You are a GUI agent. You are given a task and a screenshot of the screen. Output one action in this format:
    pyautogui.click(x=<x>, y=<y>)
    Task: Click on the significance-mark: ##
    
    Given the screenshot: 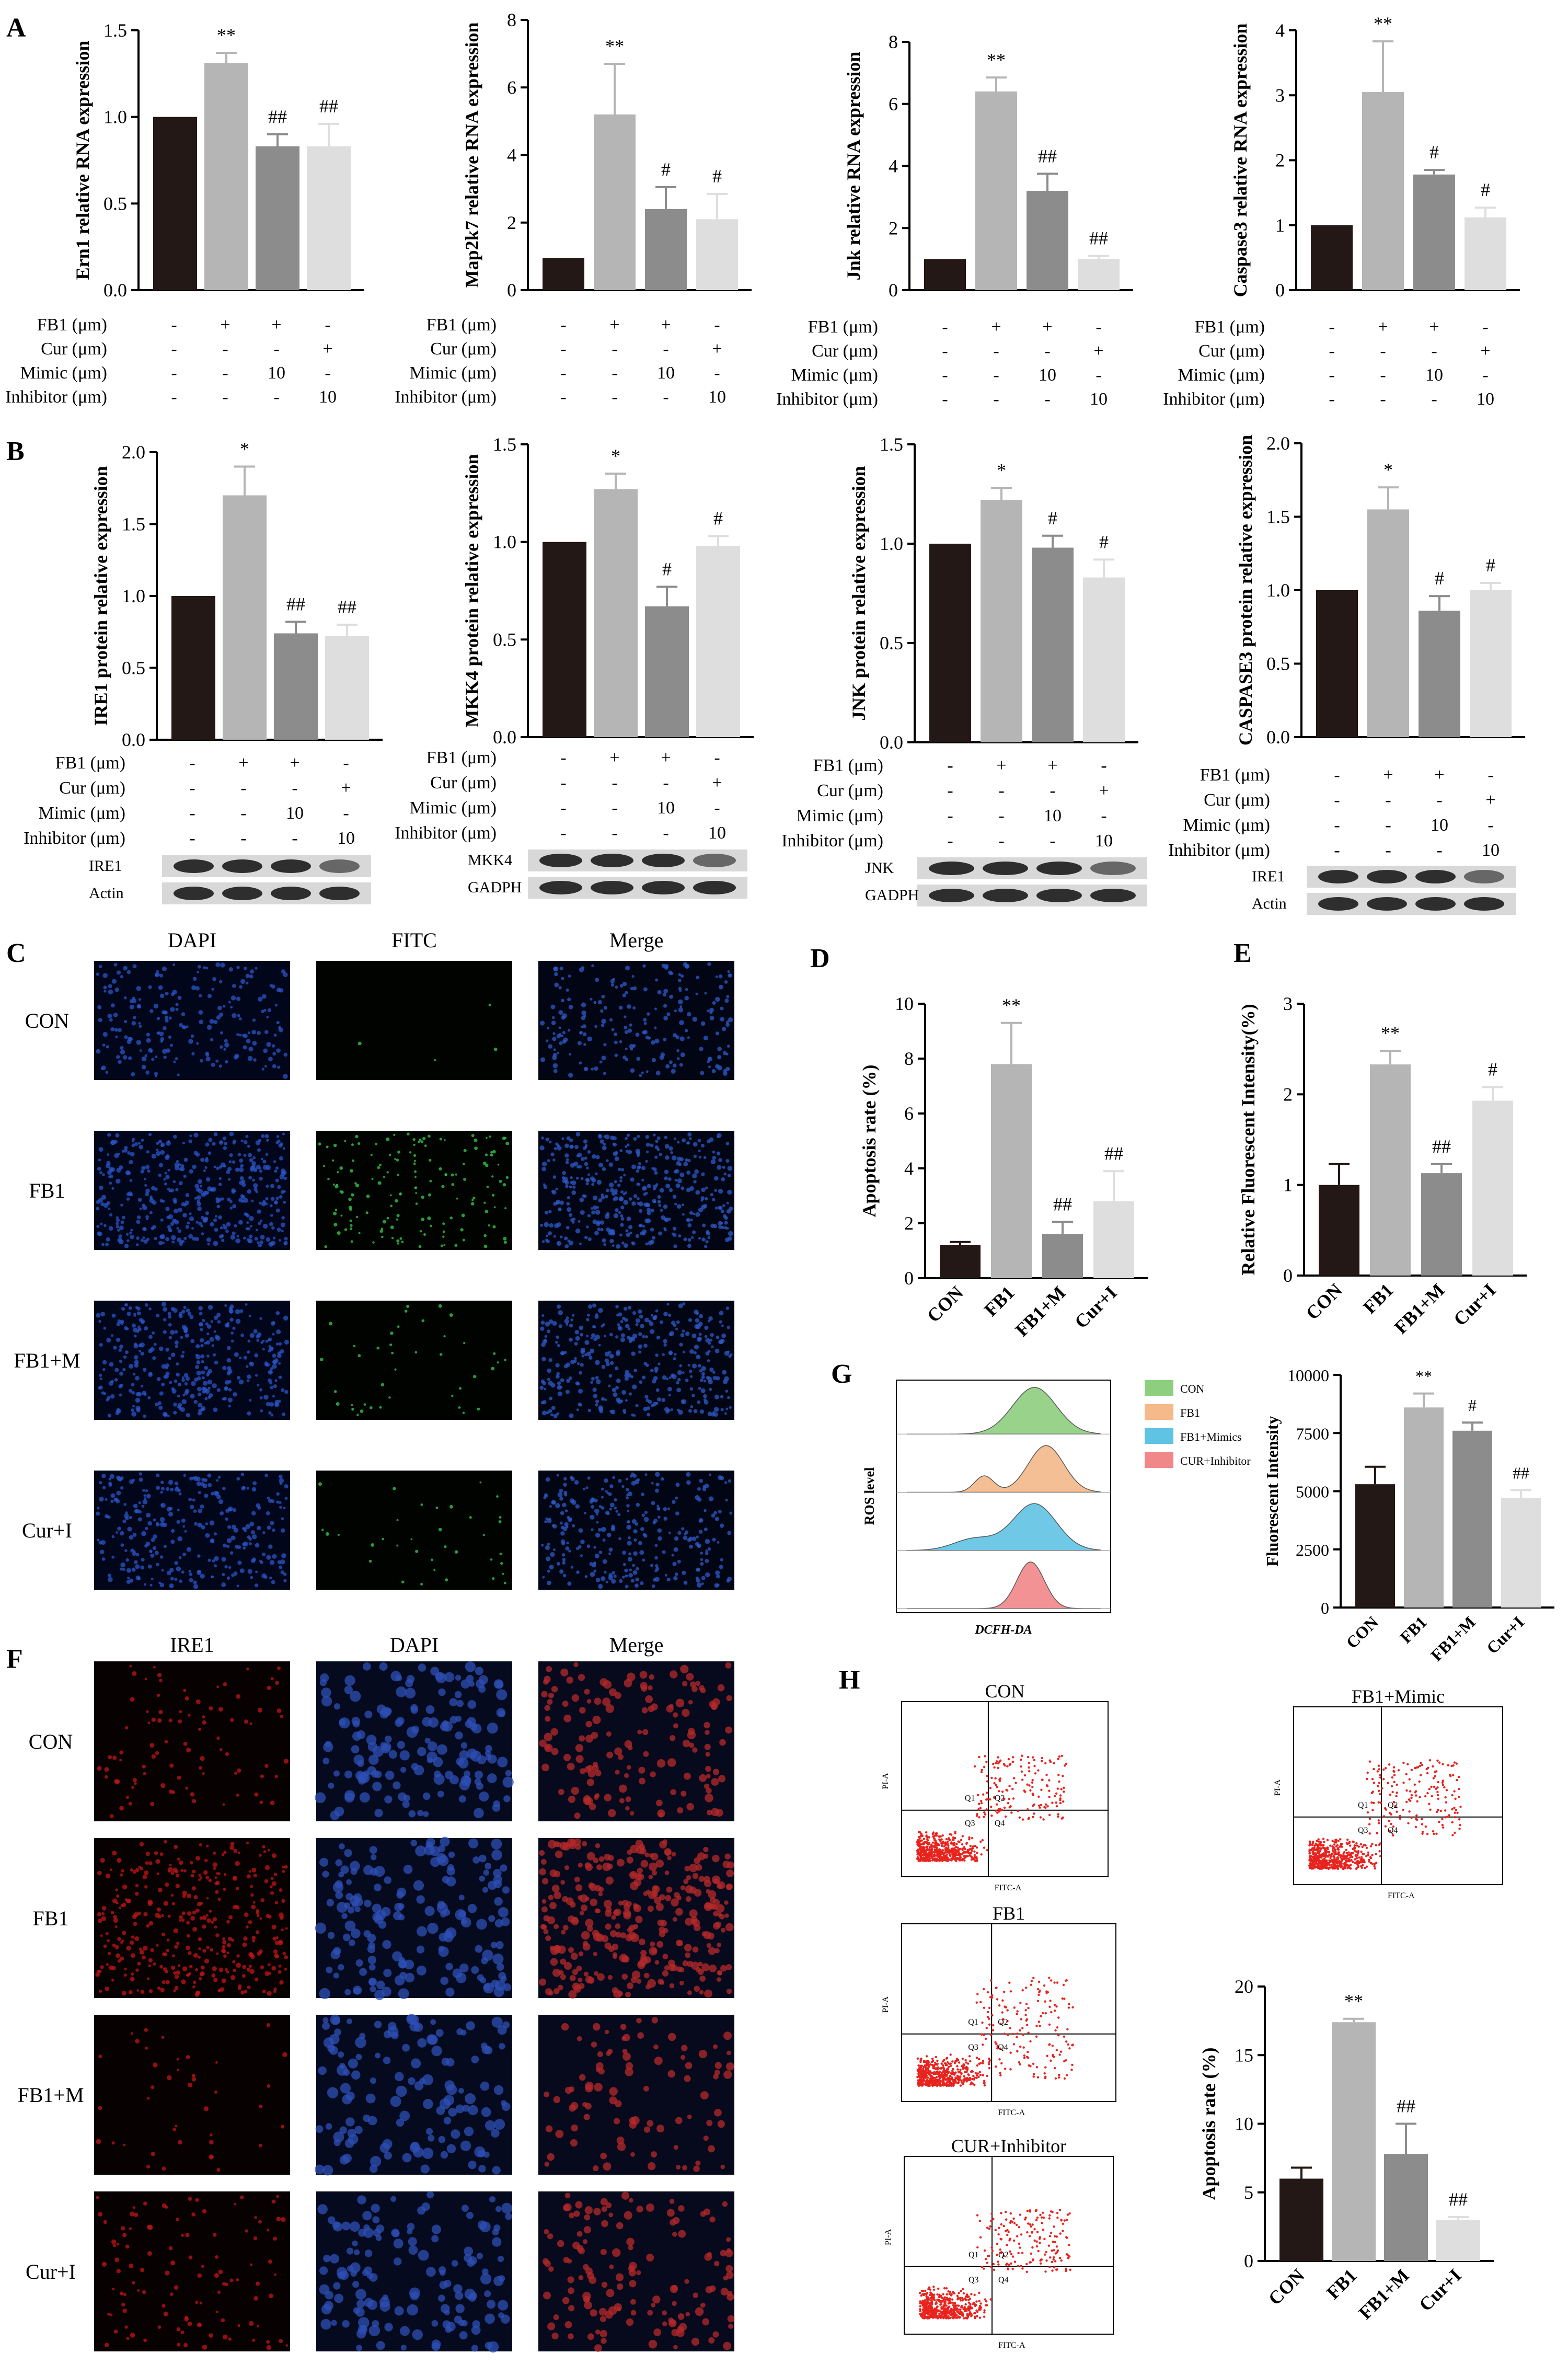 What is the action you would take?
    pyautogui.click(x=1047, y=155)
    